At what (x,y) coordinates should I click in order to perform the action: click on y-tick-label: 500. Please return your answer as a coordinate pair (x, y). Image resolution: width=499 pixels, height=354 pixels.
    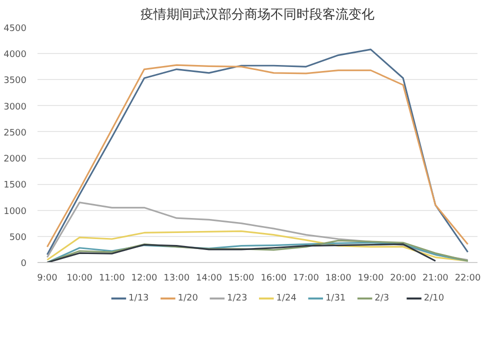
    Looking at the image, I should click on (18, 237).